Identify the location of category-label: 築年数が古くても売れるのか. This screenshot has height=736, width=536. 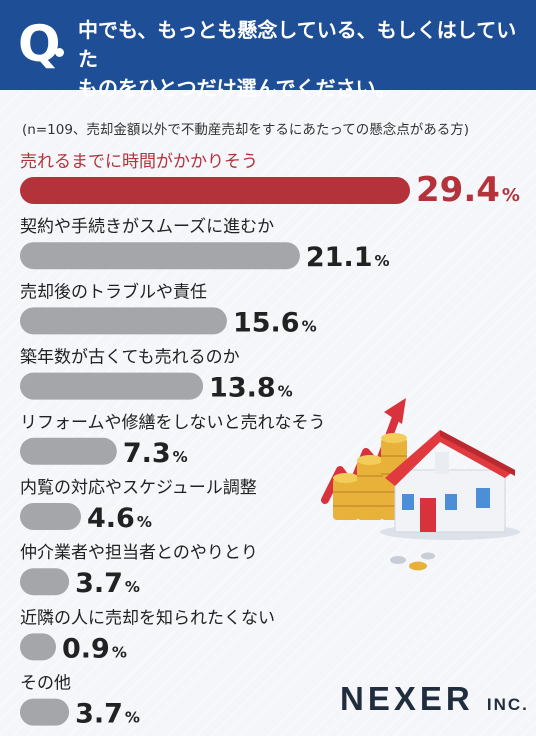
(130, 358).